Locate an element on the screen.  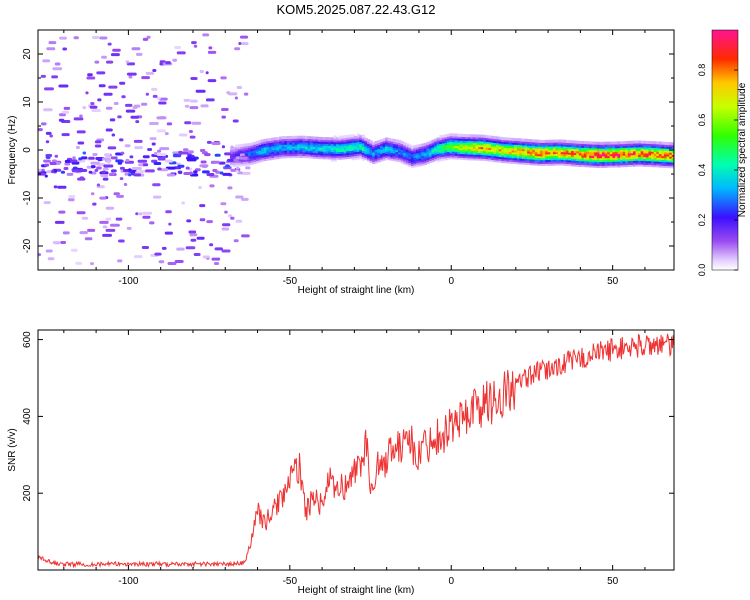
y-tick-label: 0 is located at coordinates (27, 150).